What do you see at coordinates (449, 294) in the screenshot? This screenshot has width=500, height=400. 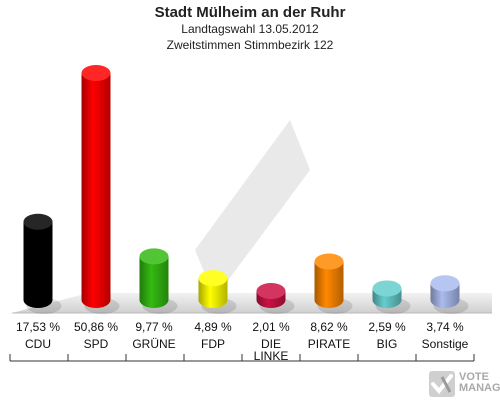 I see `bar-sonstige` at bounding box center [449, 294].